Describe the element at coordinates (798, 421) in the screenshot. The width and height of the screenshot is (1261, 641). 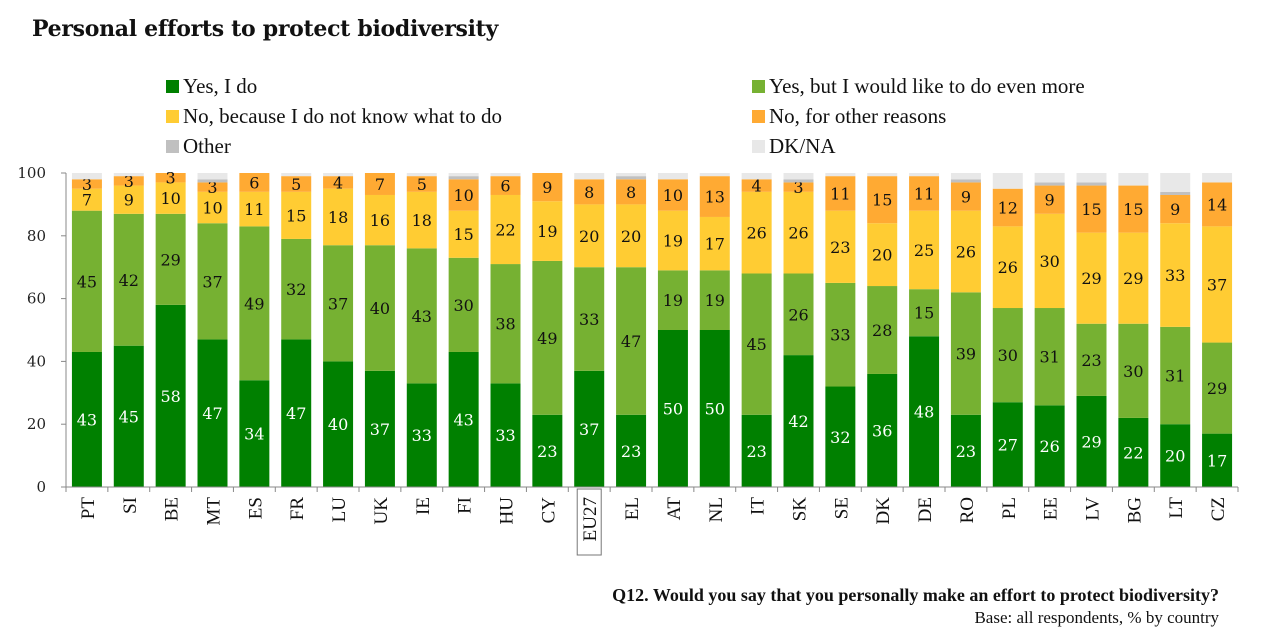
I see `data-label-yes: 42` at that location.